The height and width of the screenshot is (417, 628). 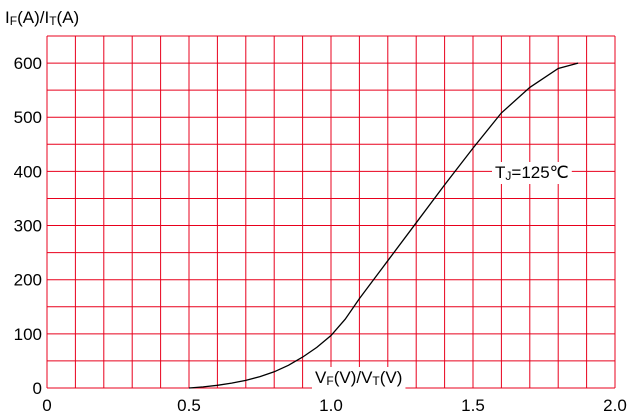 I want to click on y-tick-label: 0, so click(x=37, y=388).